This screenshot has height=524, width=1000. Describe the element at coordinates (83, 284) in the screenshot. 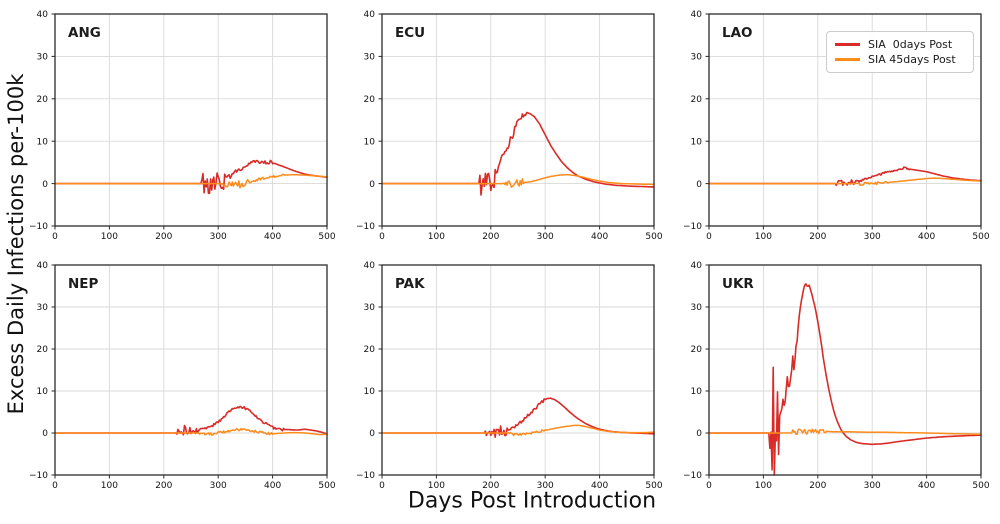

I see `panel-title-NEP: NEP` at that location.